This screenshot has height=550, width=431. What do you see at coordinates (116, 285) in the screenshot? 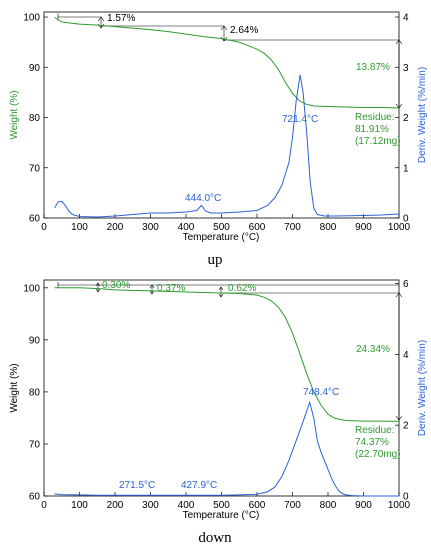
I see `annotation-0-30: 0.30%` at bounding box center [116, 285].